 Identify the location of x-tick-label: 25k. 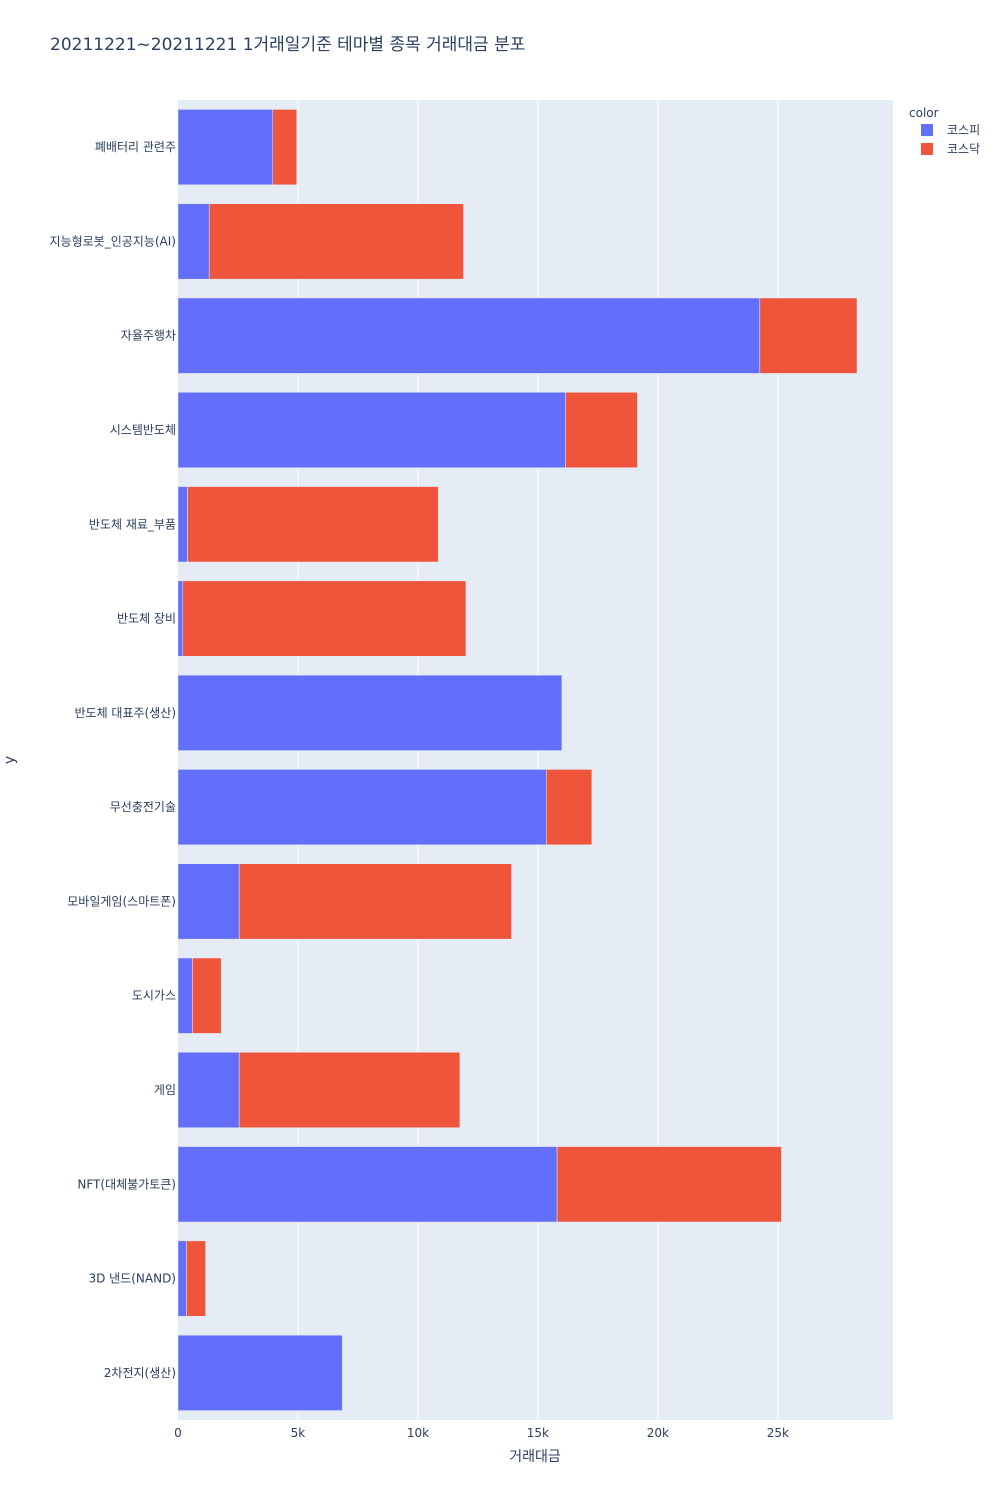
(778, 1433).